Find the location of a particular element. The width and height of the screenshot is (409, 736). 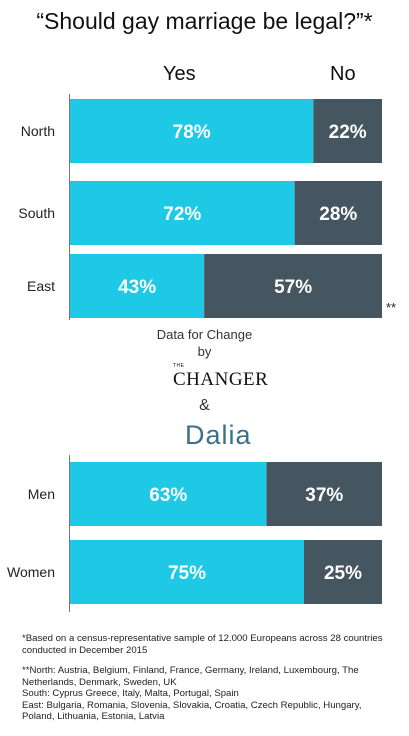

data-label-no-east: 57% is located at coordinates (293, 287).